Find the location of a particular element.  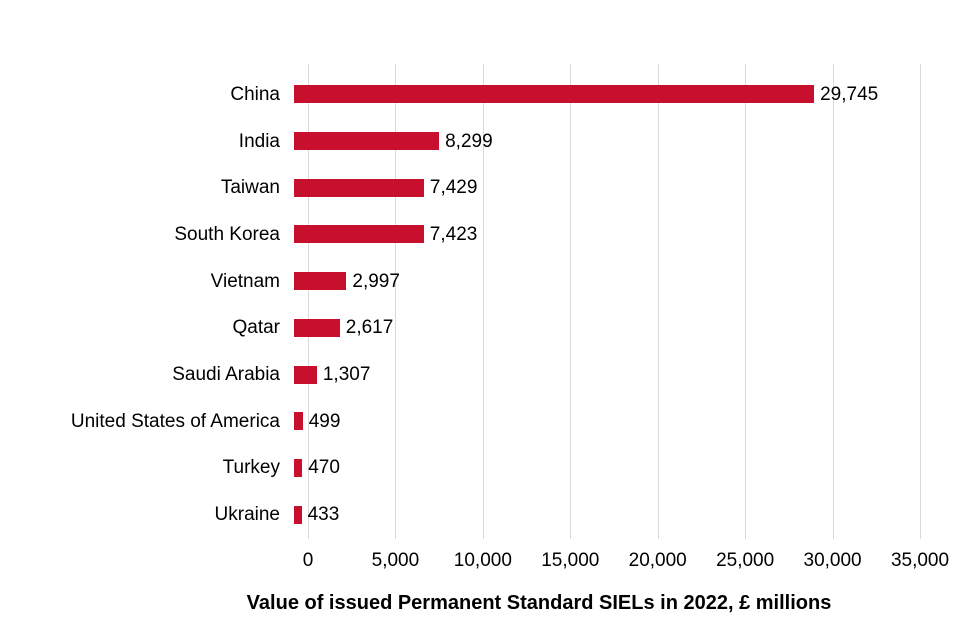

x-tick-label: 30,000 is located at coordinates (832, 560).